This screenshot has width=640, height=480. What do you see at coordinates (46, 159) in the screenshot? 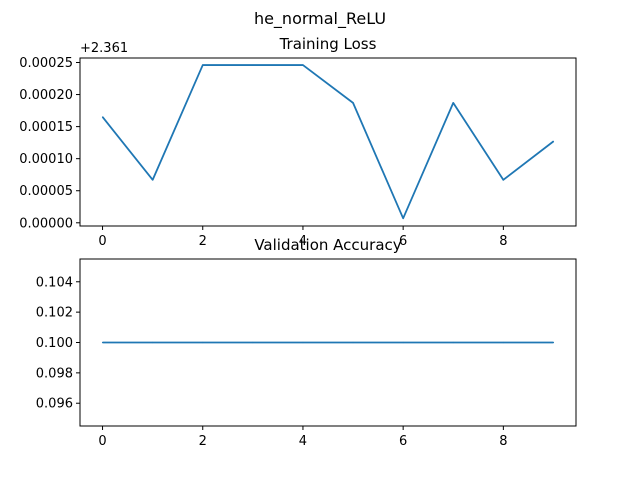
I see `training-loss-y-tick-label: 0.00010` at bounding box center [46, 159].